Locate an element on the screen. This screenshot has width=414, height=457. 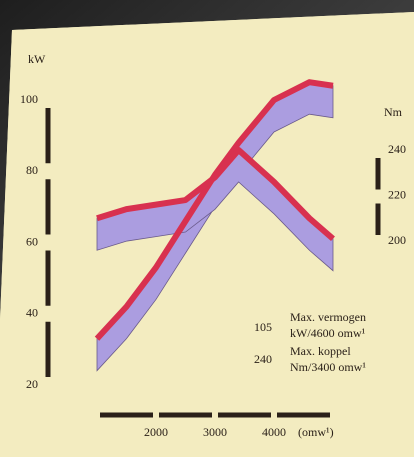
series-line is located at coordinates (215, 194).